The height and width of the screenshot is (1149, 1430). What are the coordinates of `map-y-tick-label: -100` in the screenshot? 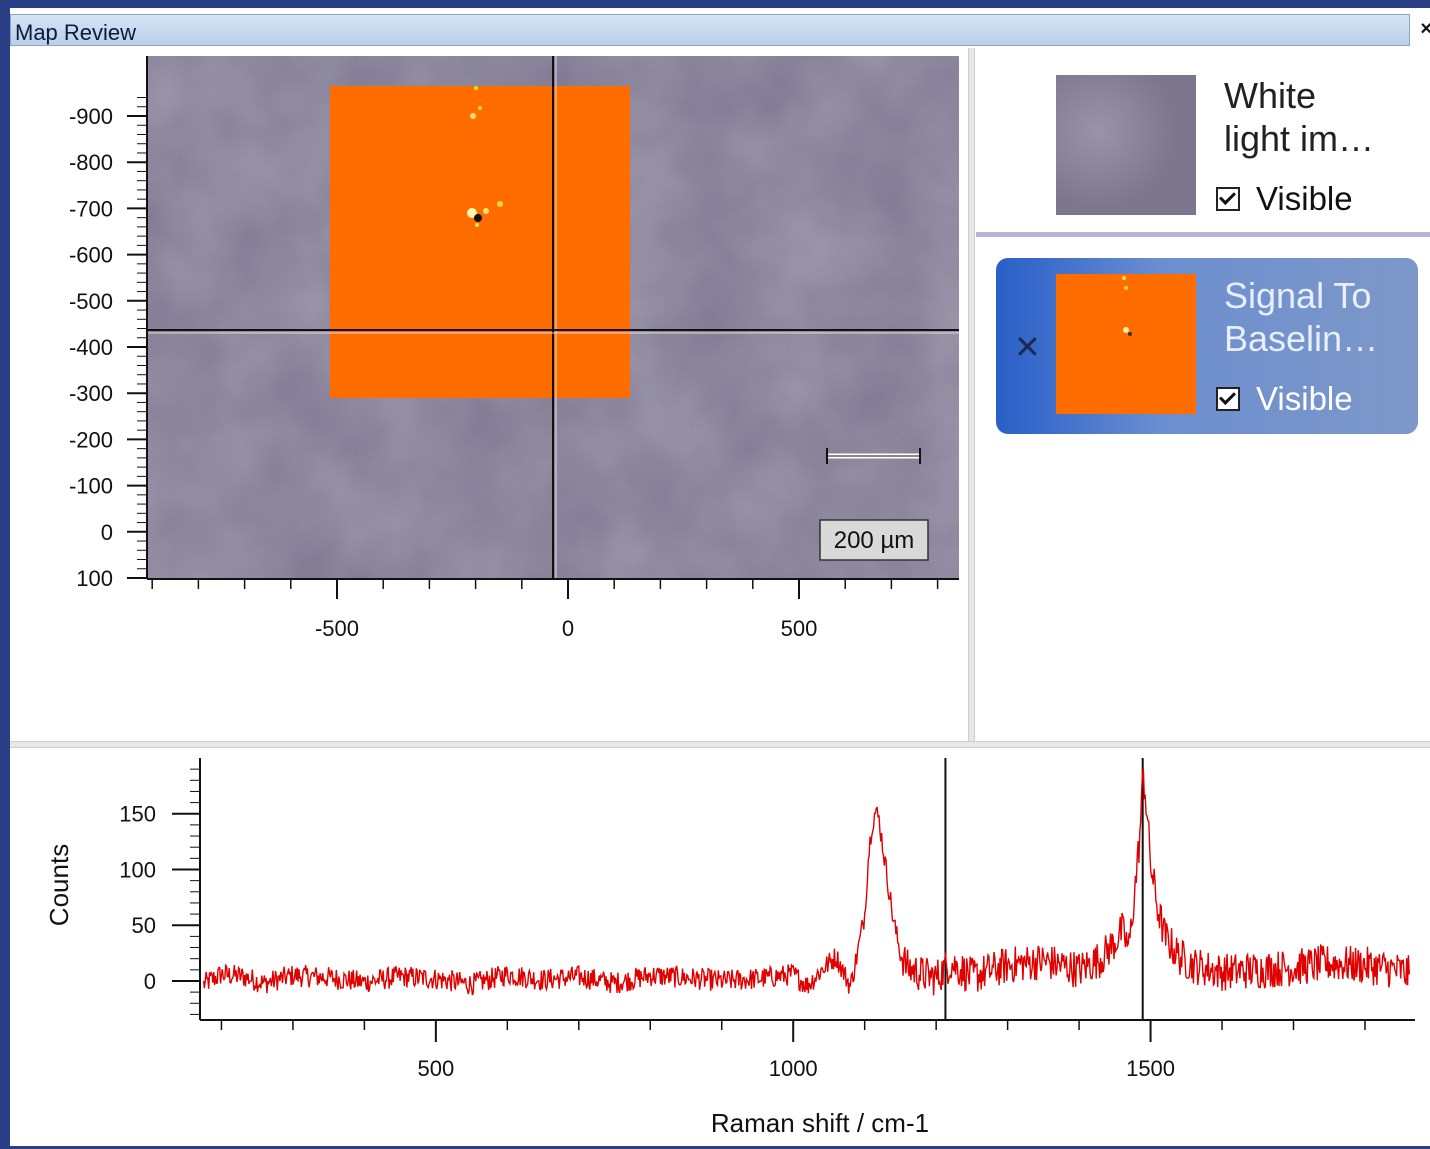 It's located at (91, 486).